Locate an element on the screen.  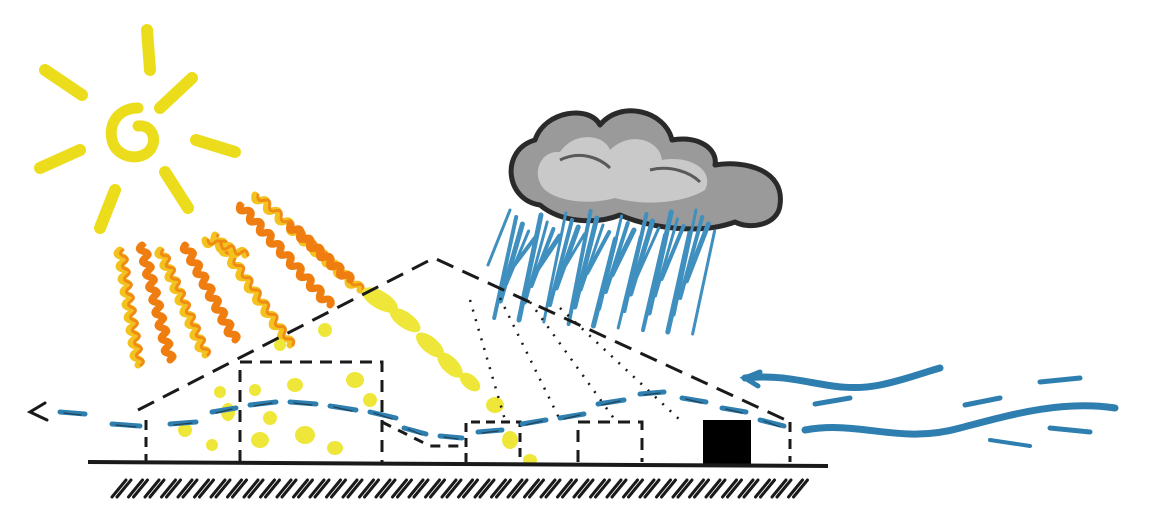
airflow-arrow is located at coordinates (406, 415).